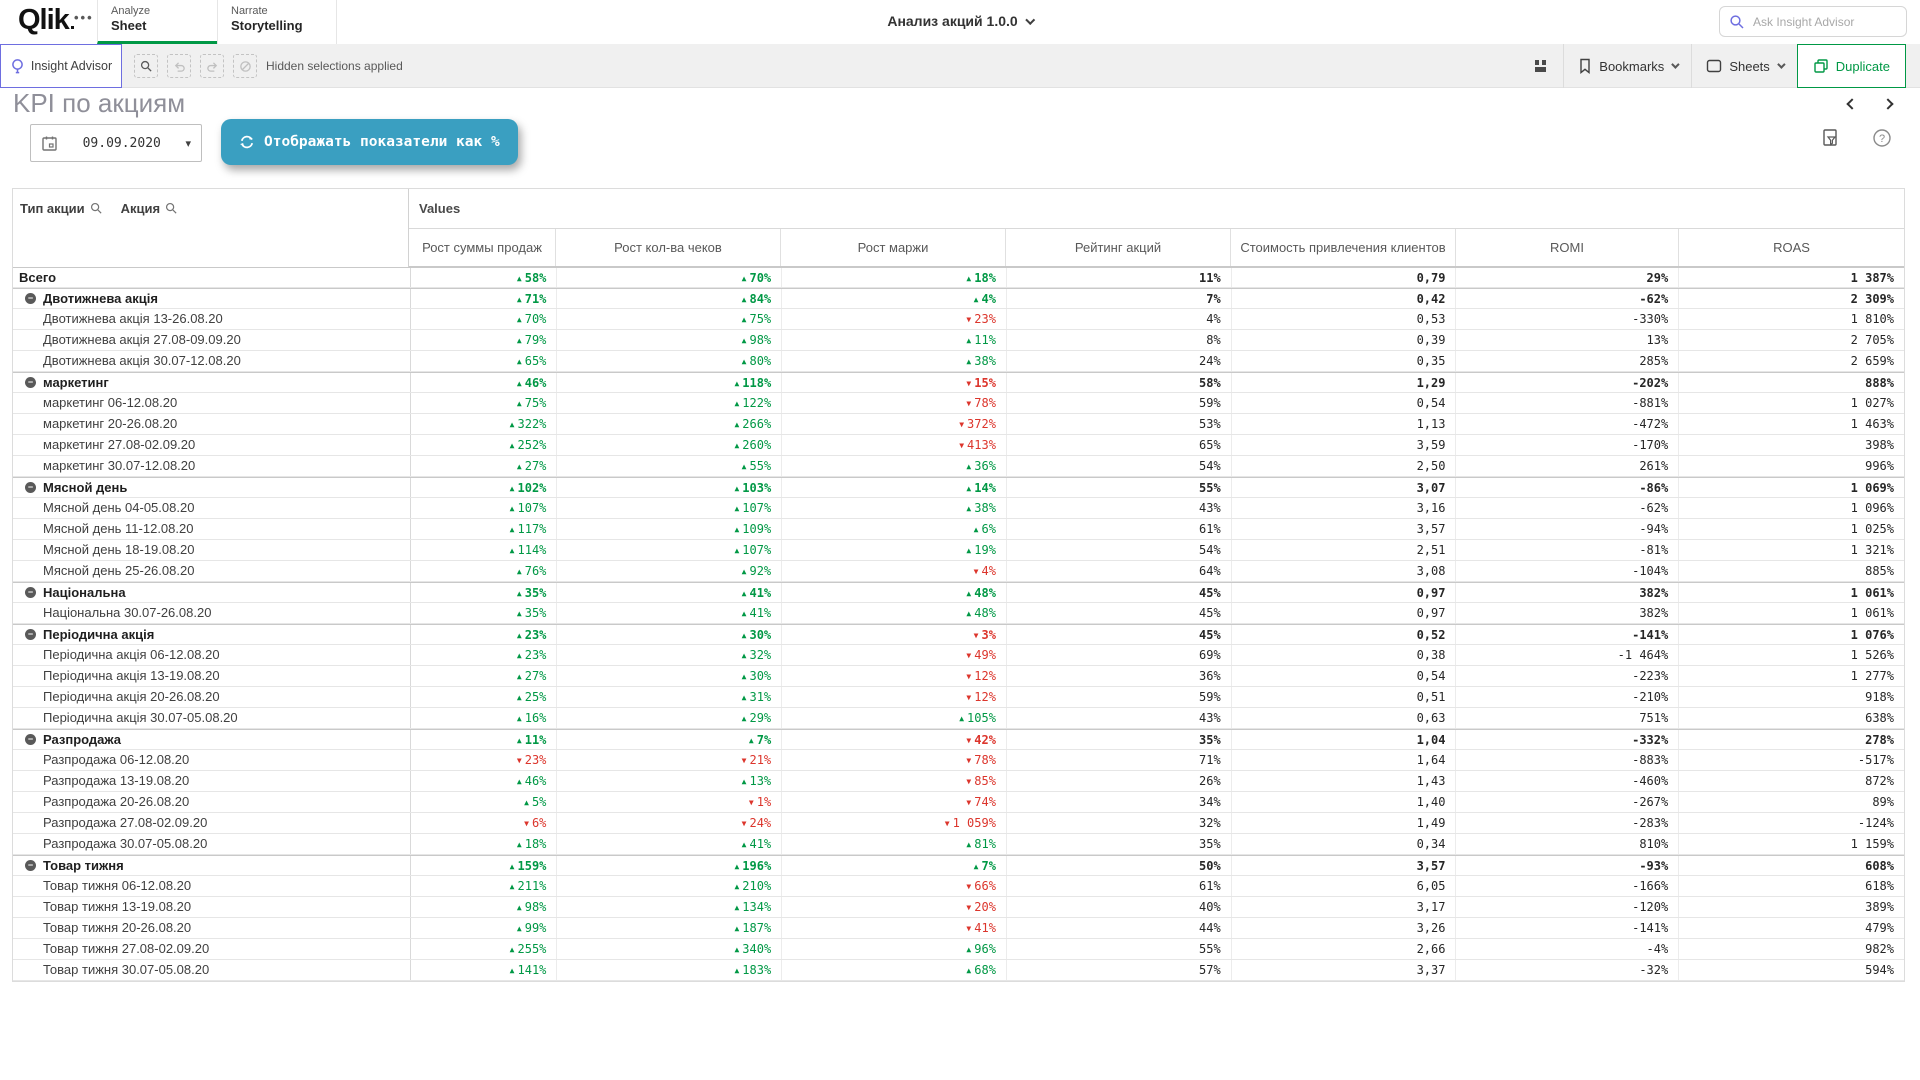  What do you see at coordinates (1568, 445) in the screenshot?
I see `value-cell: -170%` at bounding box center [1568, 445].